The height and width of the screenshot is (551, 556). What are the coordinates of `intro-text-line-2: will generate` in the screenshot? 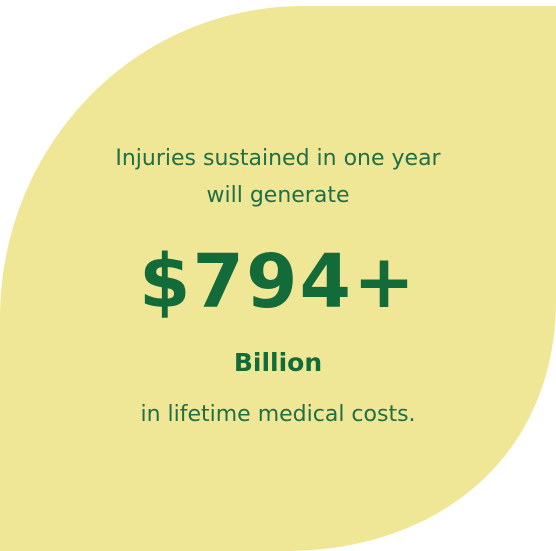 It's located at (278, 195).